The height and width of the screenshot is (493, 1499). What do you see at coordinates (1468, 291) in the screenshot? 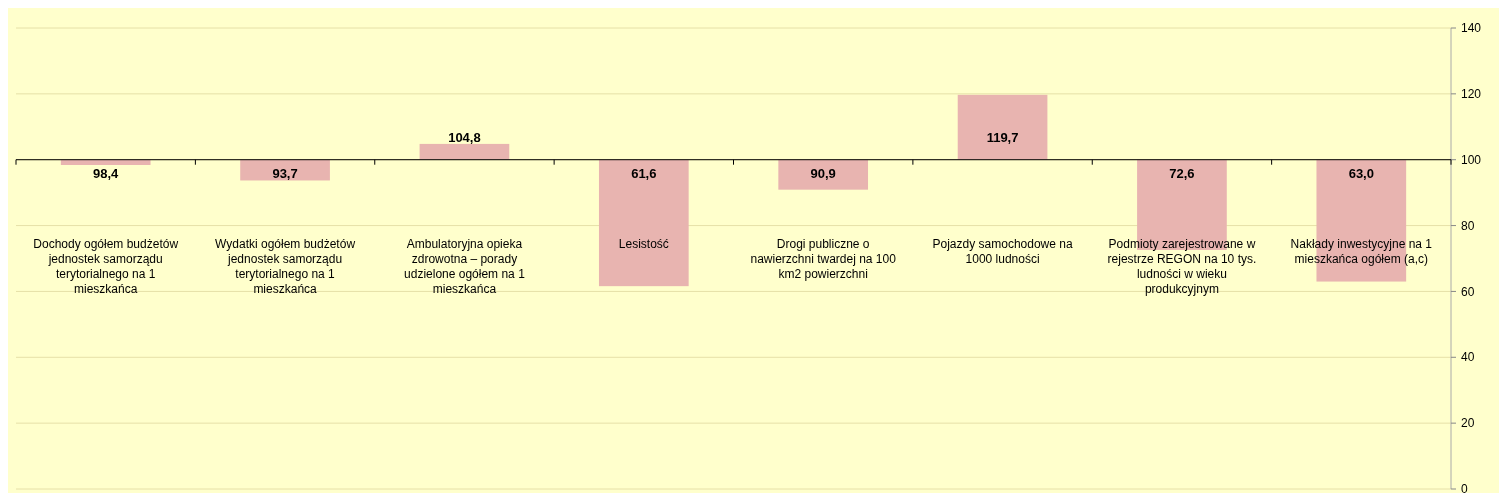
I see `y-tick-label: 60` at bounding box center [1468, 291].